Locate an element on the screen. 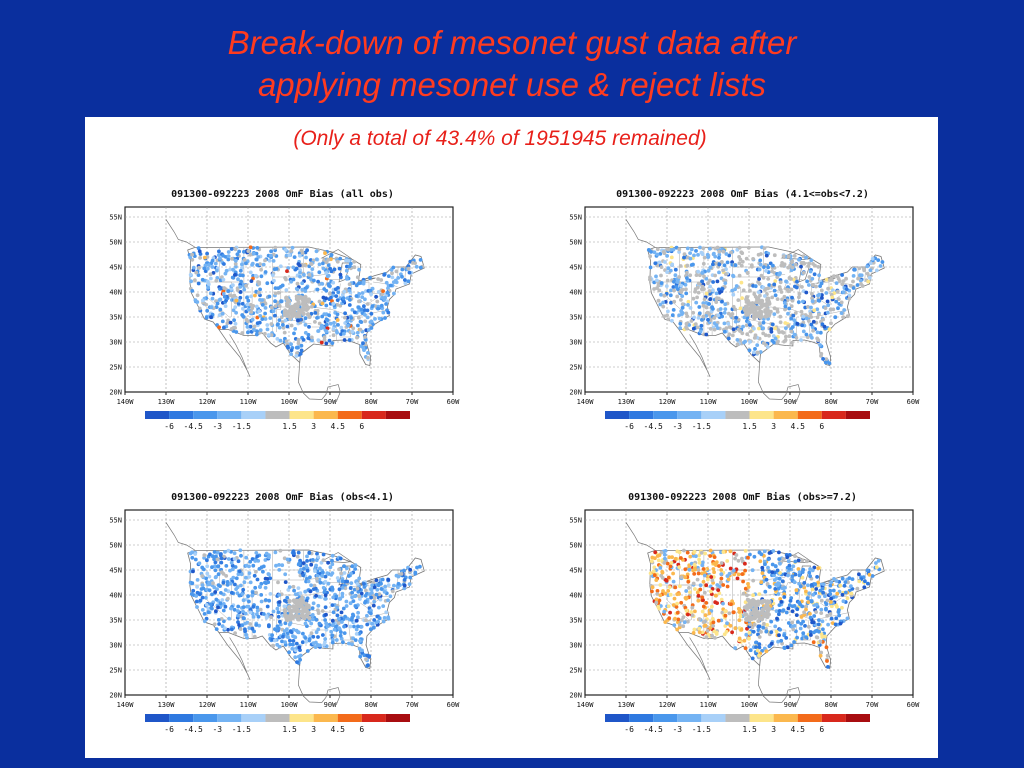  lon-tick-label: 70W is located at coordinates (872, 402).